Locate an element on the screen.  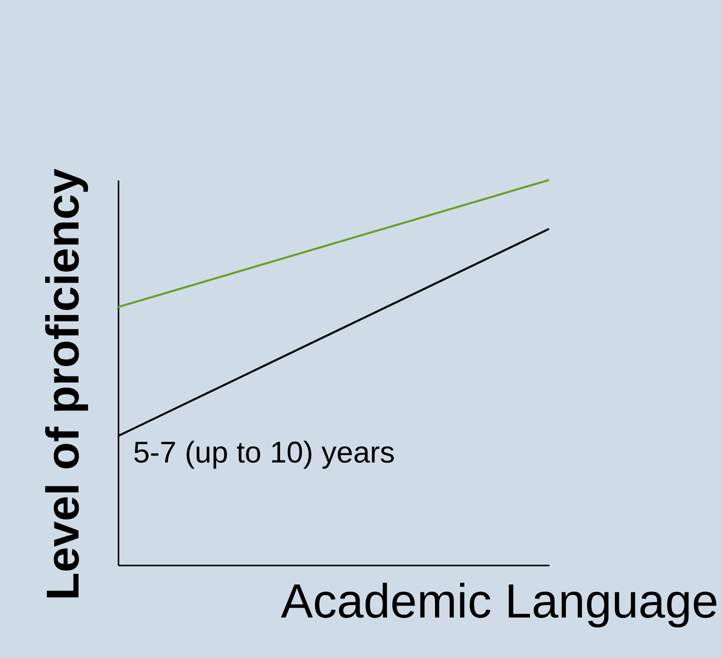
x-axis-title: Academic Language is located at coordinates (499, 602).